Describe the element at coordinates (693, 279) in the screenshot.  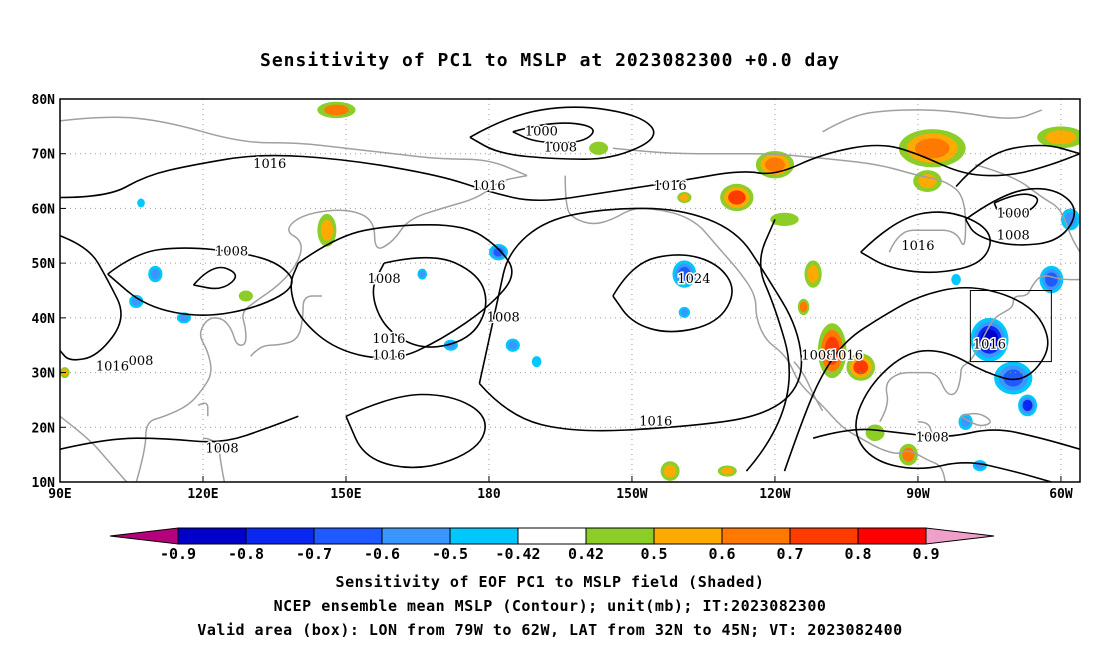
I see `contour-label: 1024` at that location.